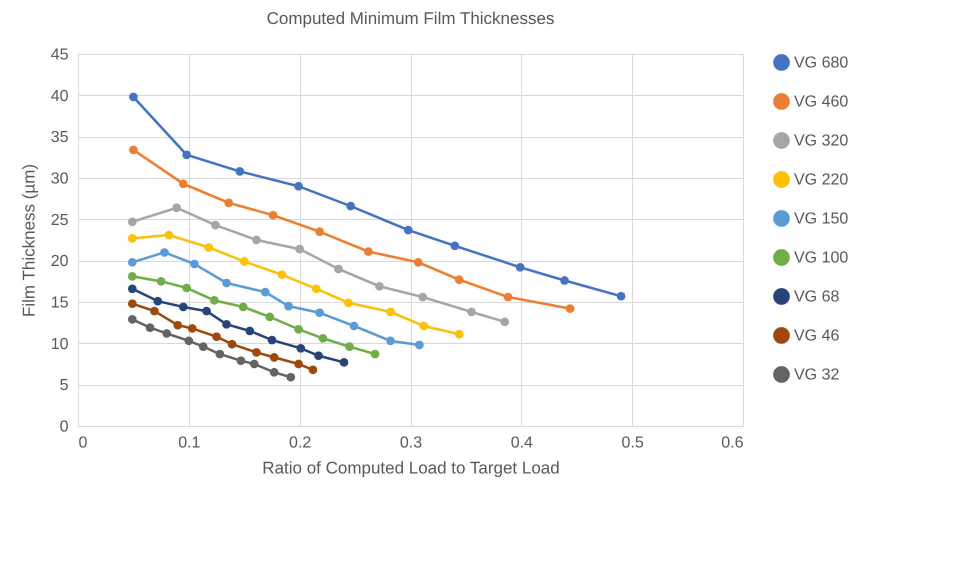  What do you see at coordinates (64, 427) in the screenshot?
I see `y-tick-label: 0` at bounding box center [64, 427].